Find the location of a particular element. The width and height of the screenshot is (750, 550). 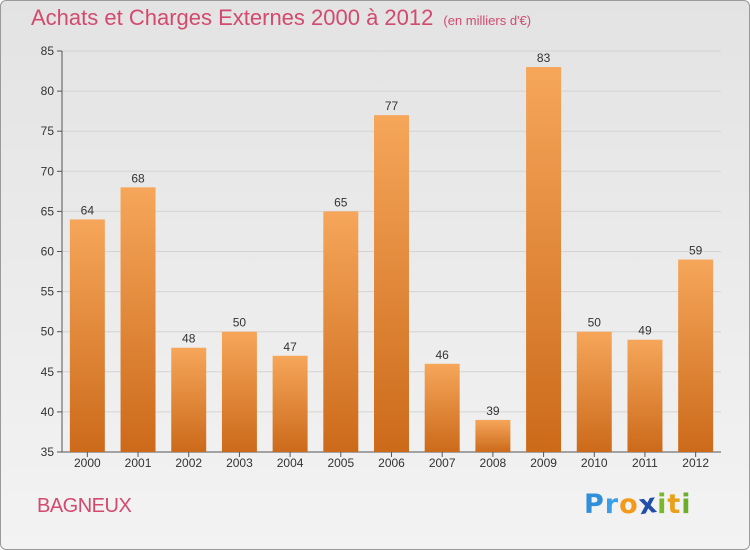

data-label-2011: 49 is located at coordinates (645, 331).